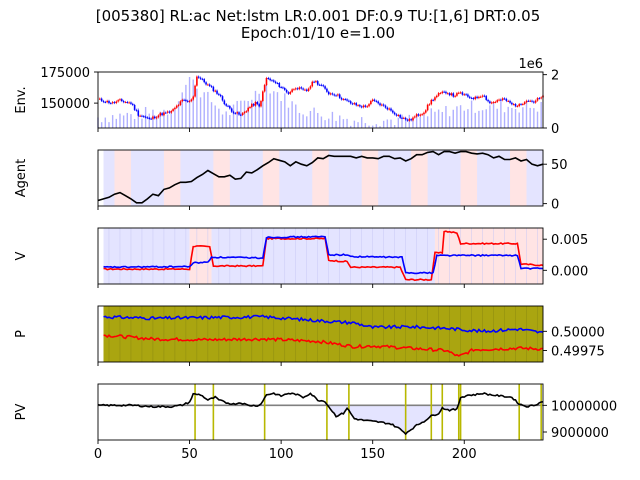 This screenshot has width=640, height=480. I want to click on pv-loss-area, so click(320, 420).